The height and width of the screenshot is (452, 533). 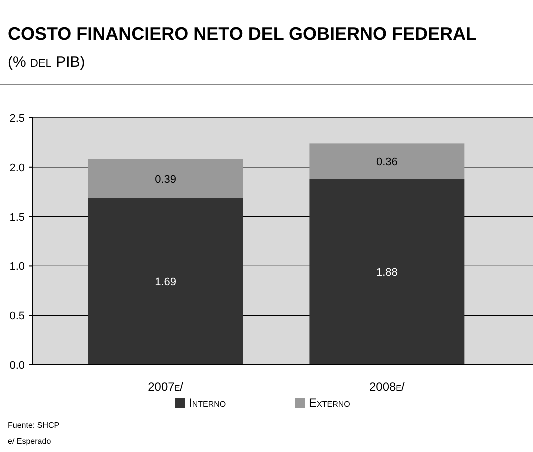 I want to click on data-label: 0.36, so click(x=387, y=162).